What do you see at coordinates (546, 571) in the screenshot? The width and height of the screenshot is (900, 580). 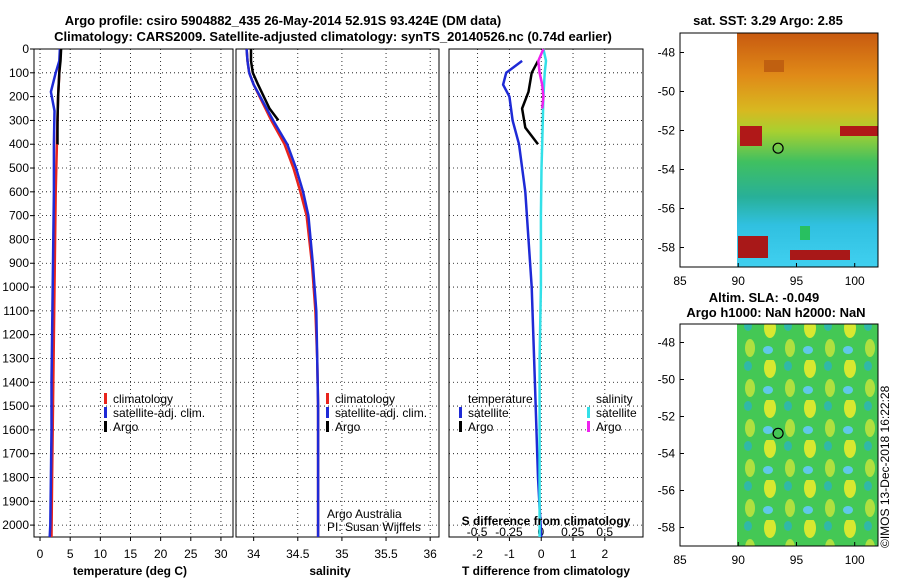 I see `t-difference-xlabel: T difference from climatology` at bounding box center [546, 571].